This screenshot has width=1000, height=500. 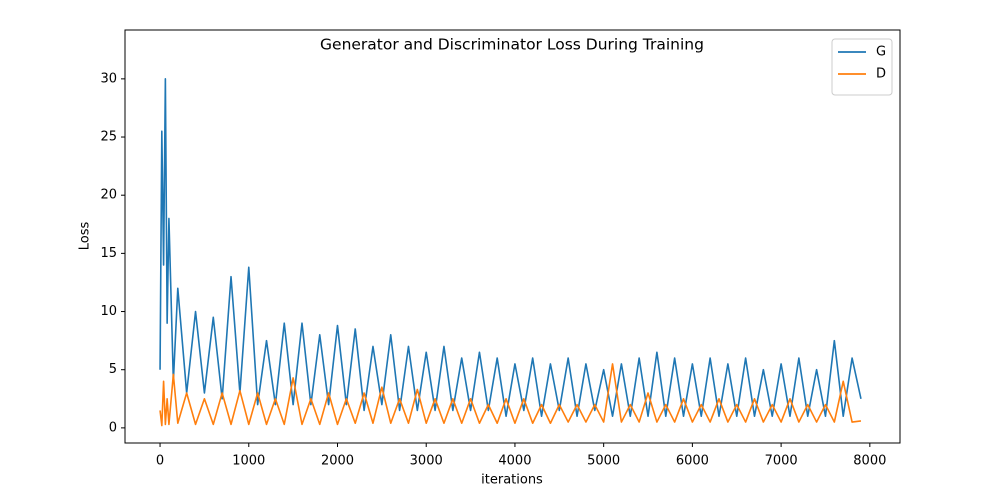 What do you see at coordinates (426, 461) in the screenshot?
I see `x-tick-label: 3000` at bounding box center [426, 461].